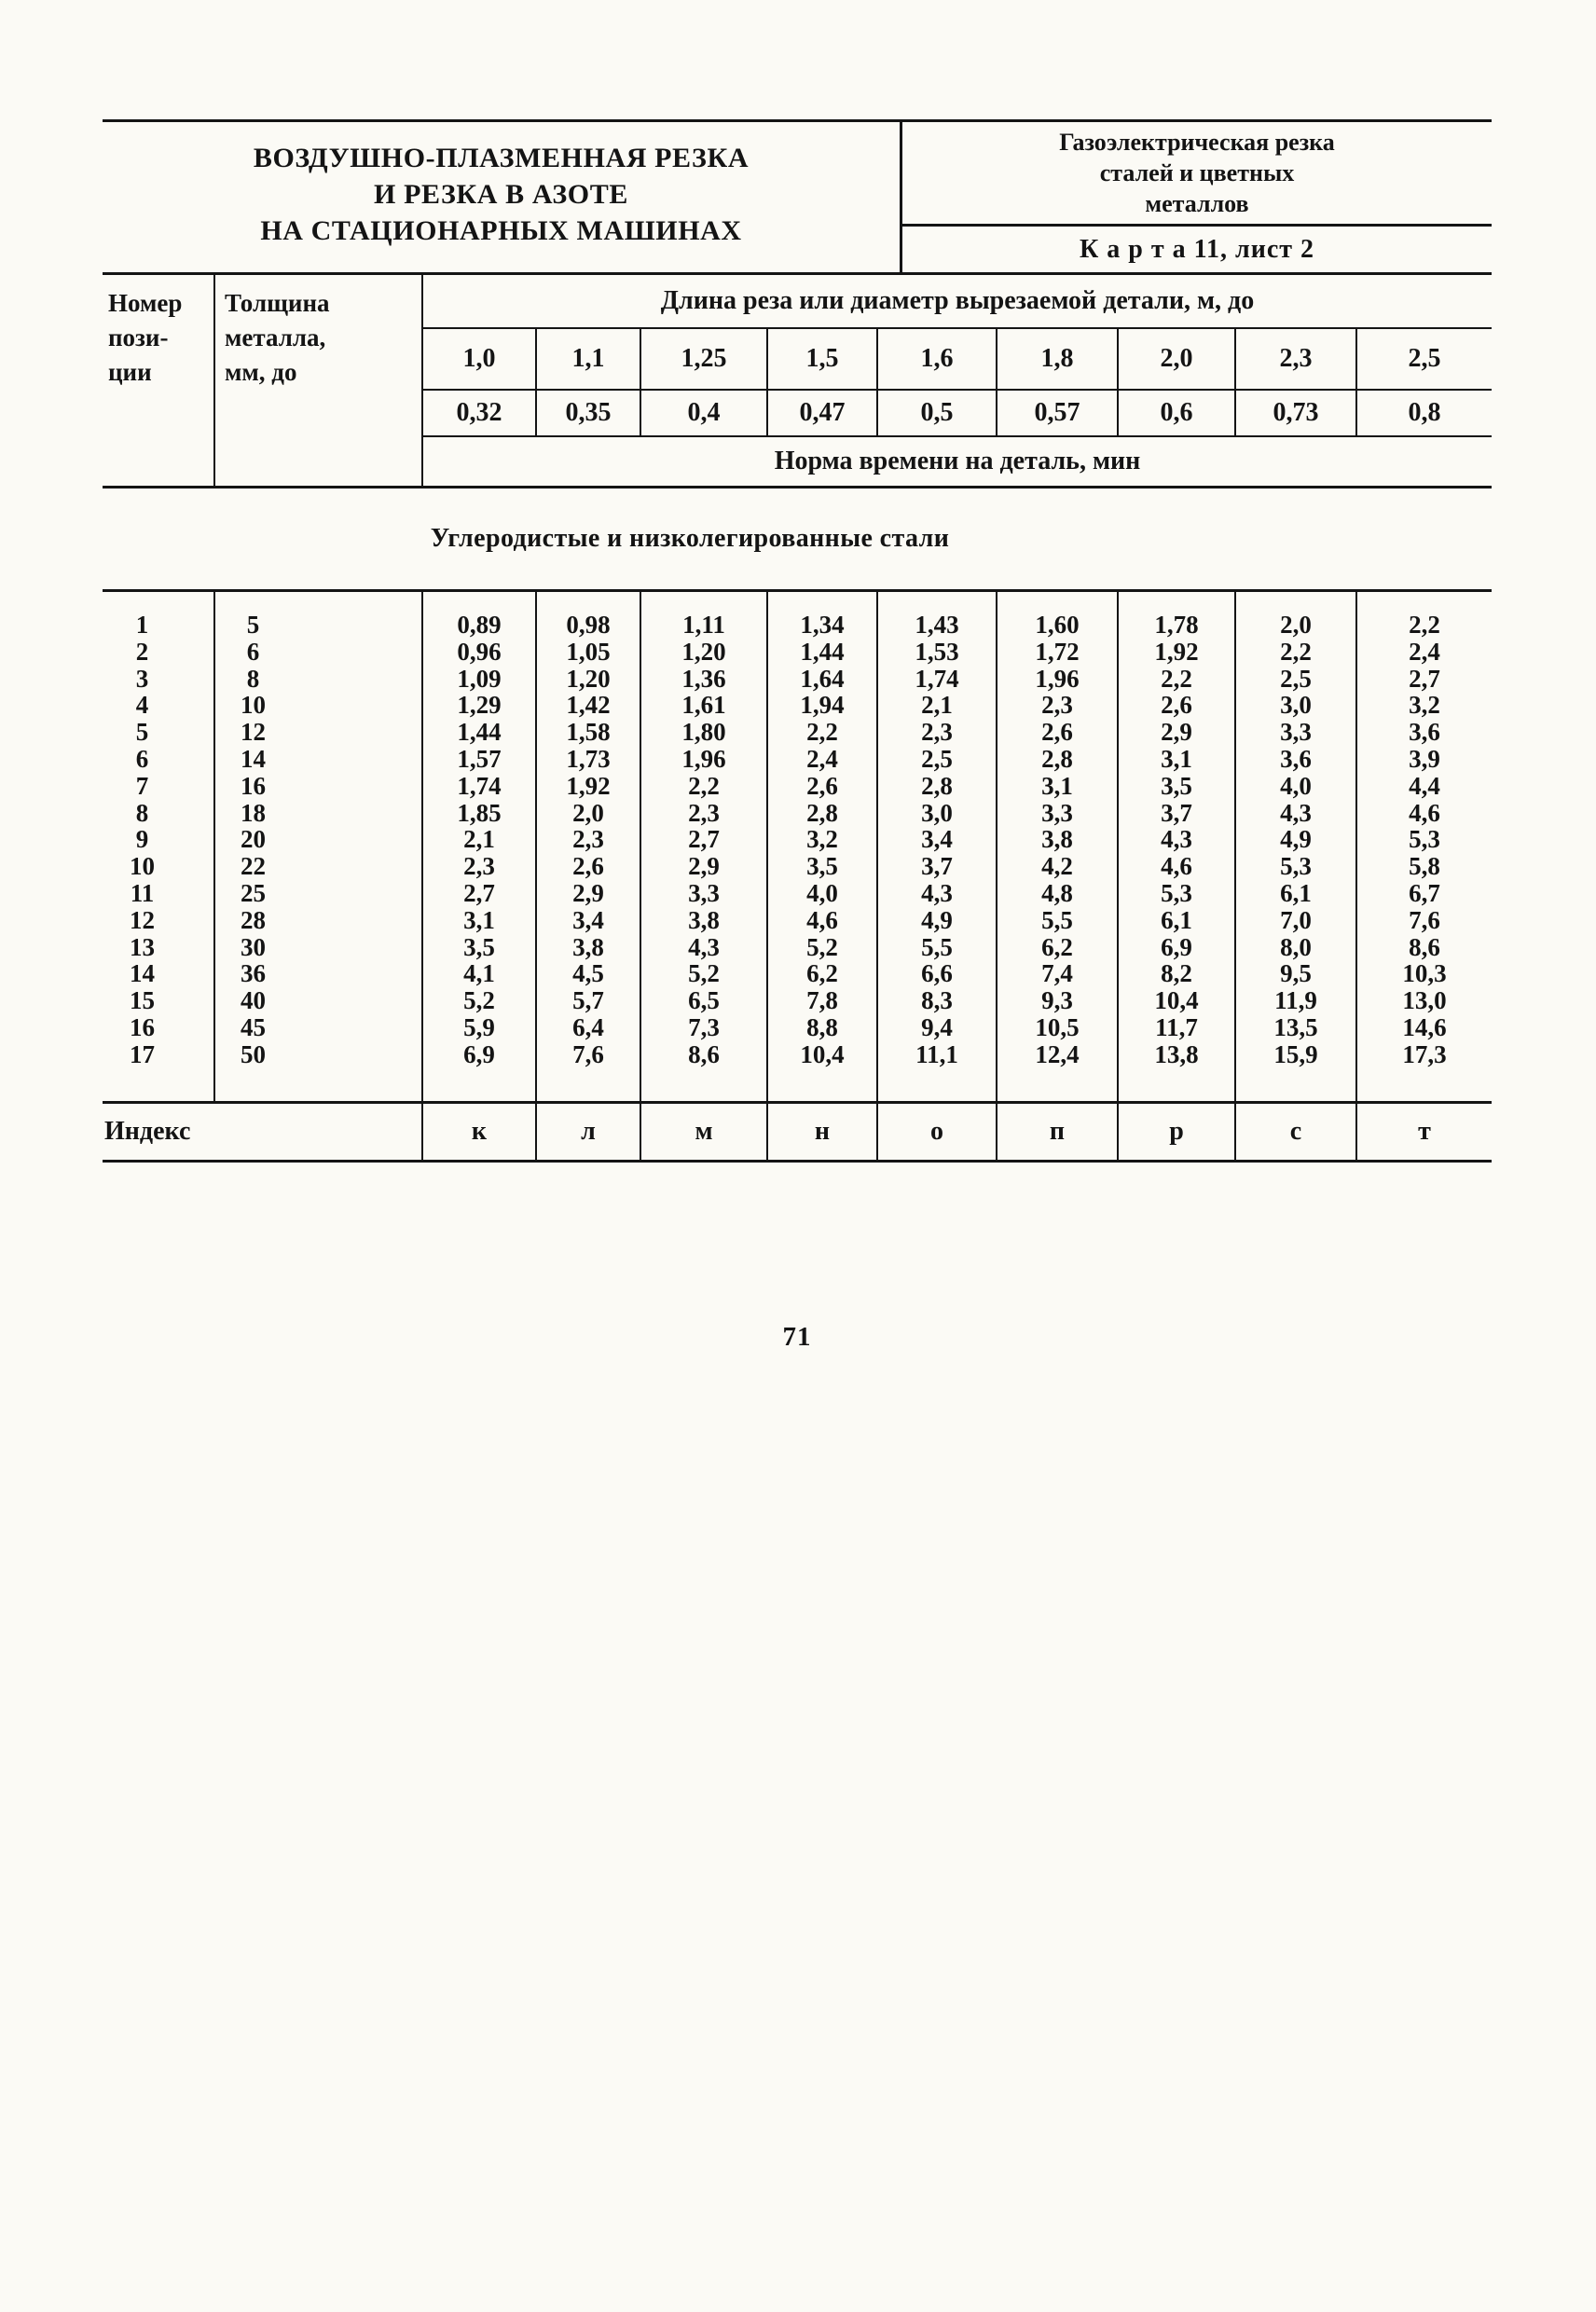 Image resolution: width=1596 pixels, height=2312 pixels. I want to click on time-value-cell: 3,4, so click(589, 920).